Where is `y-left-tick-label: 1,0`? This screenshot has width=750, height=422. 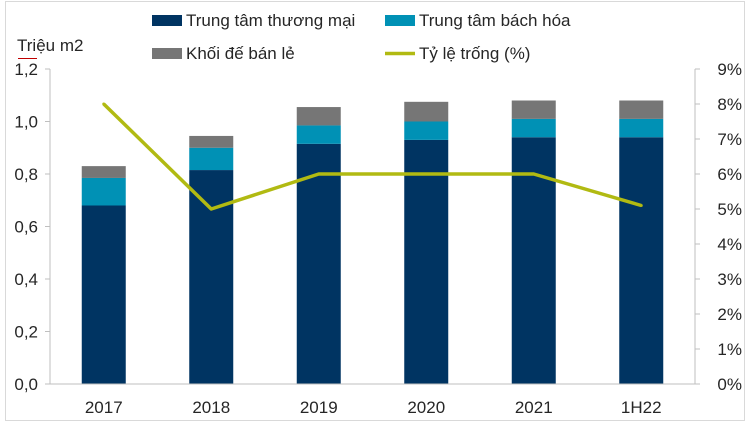
y-left-tick-label: 1,0 is located at coordinates (26, 122).